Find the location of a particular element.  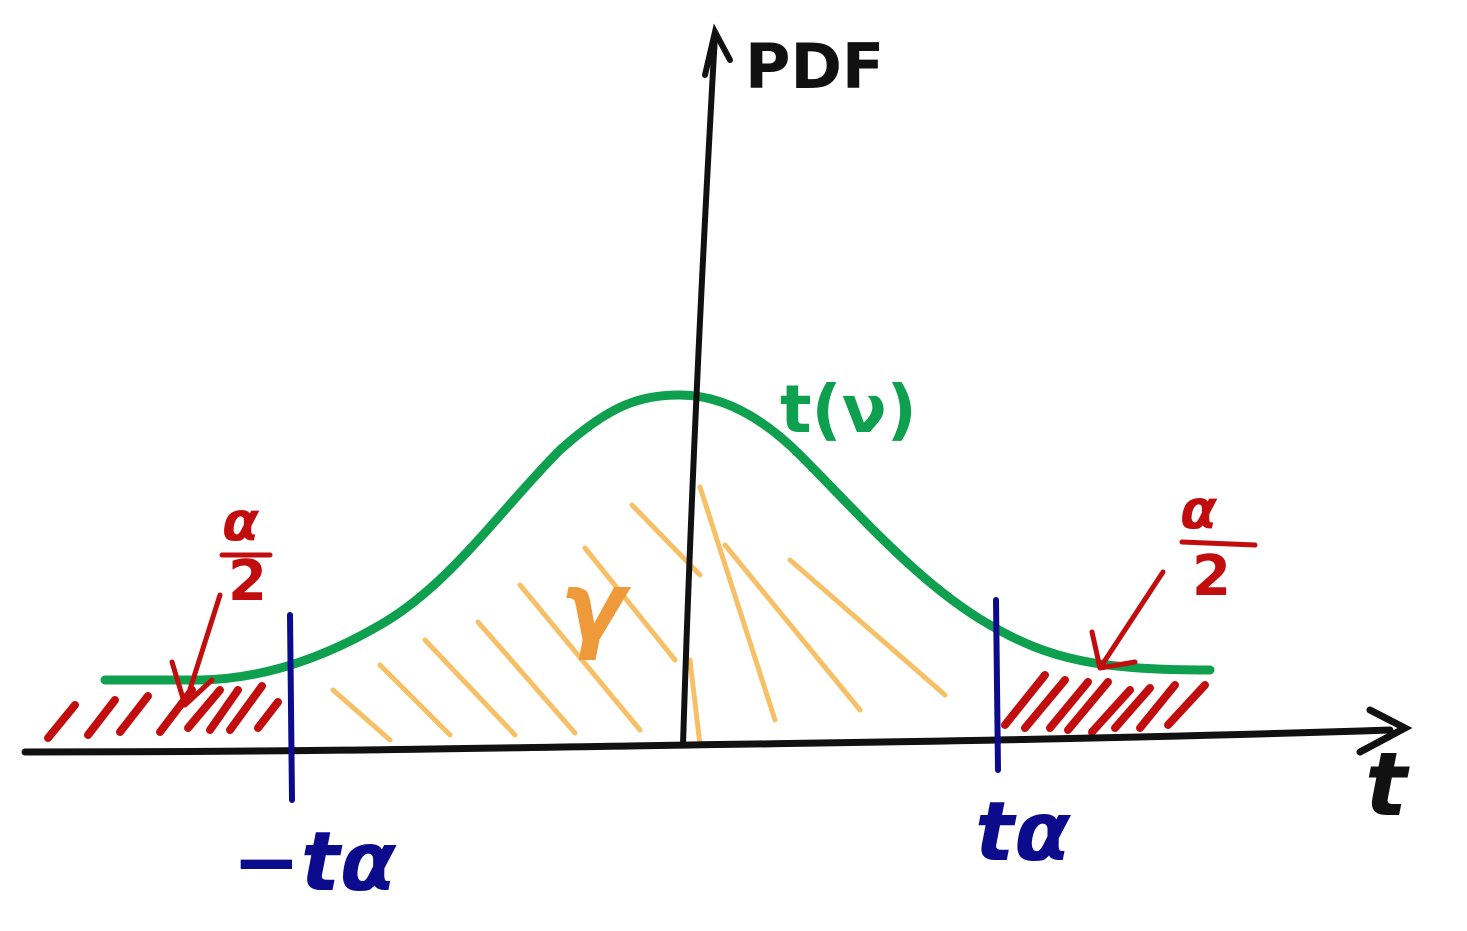

right-critical-line is located at coordinates (997, 685).